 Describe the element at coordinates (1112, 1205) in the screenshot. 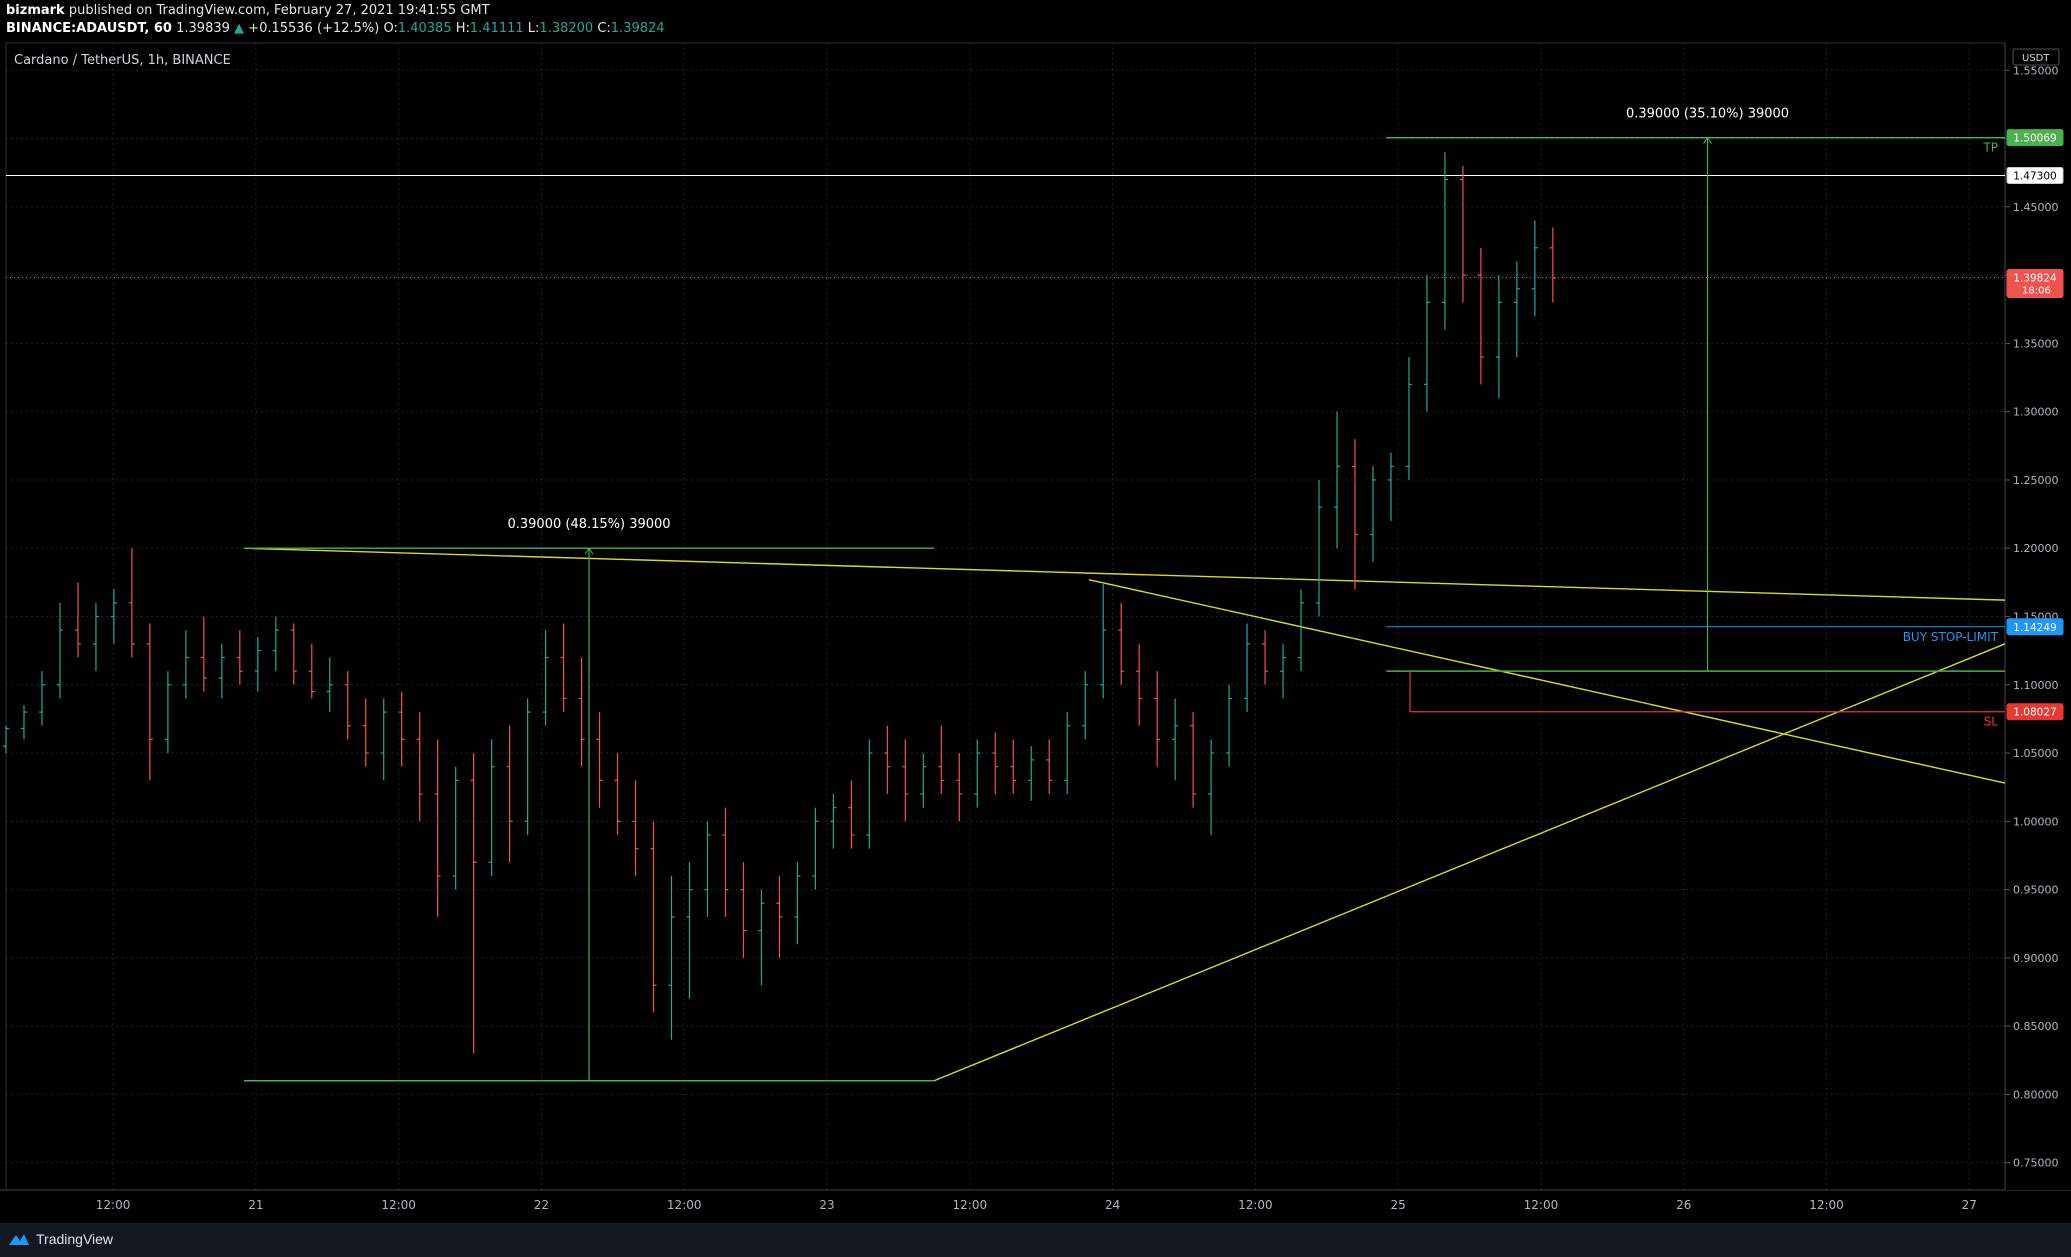

I see `time-tick-label: 24` at that location.